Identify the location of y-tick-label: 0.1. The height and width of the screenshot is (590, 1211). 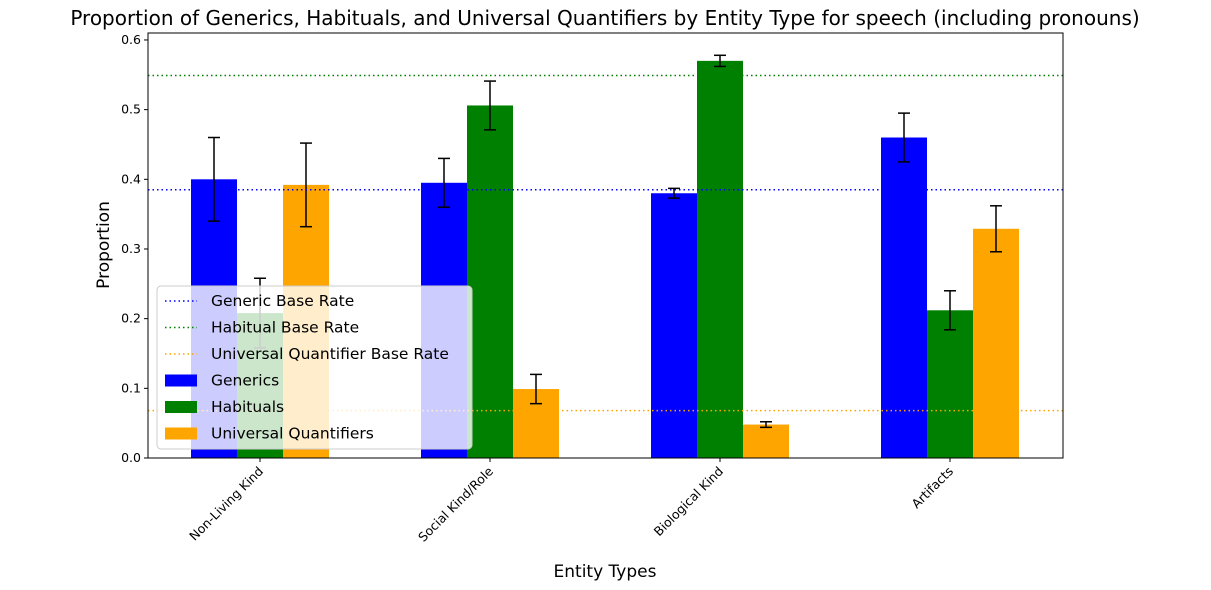
(131, 387).